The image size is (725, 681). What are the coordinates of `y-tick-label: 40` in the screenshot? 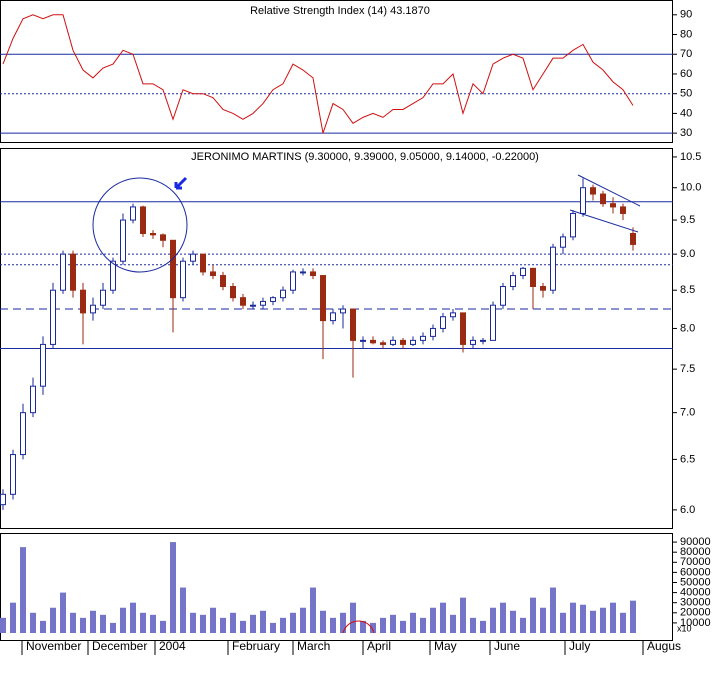 It's located at (686, 113).